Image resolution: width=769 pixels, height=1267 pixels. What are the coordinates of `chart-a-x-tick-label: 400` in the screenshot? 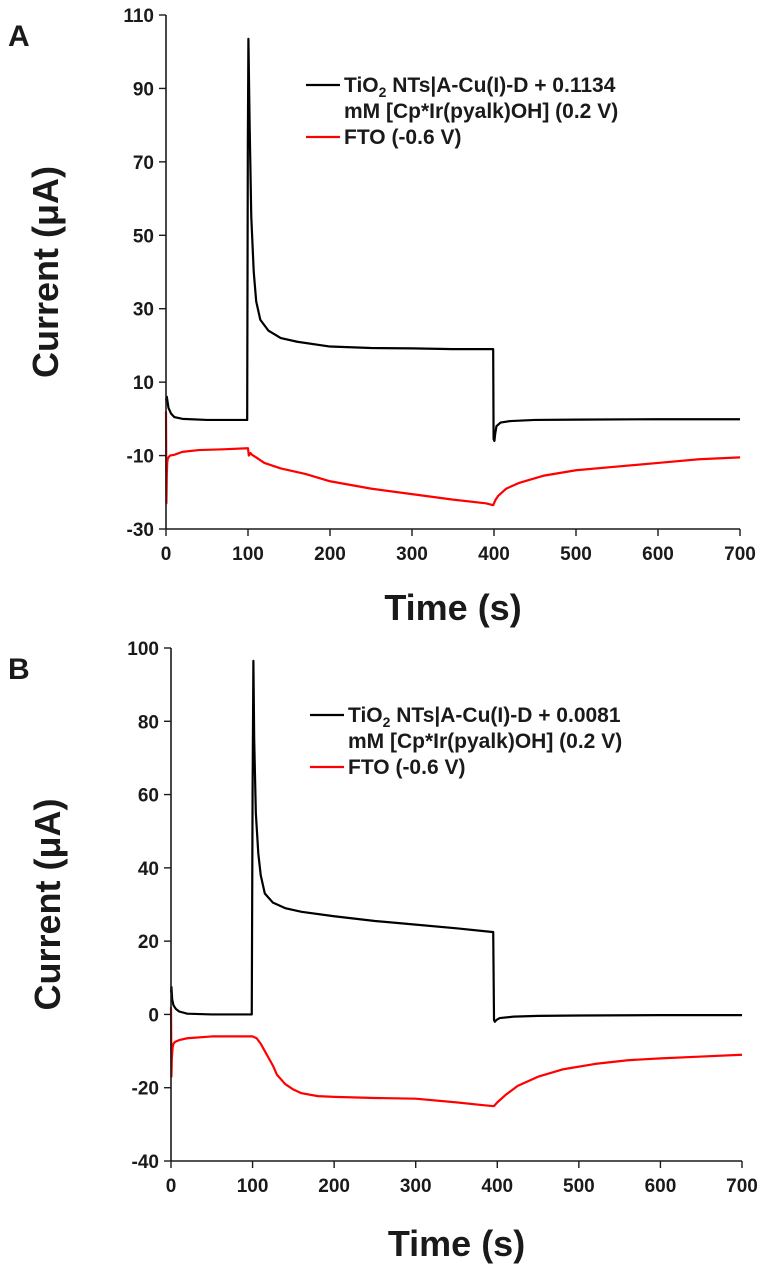 It's located at (494, 554).